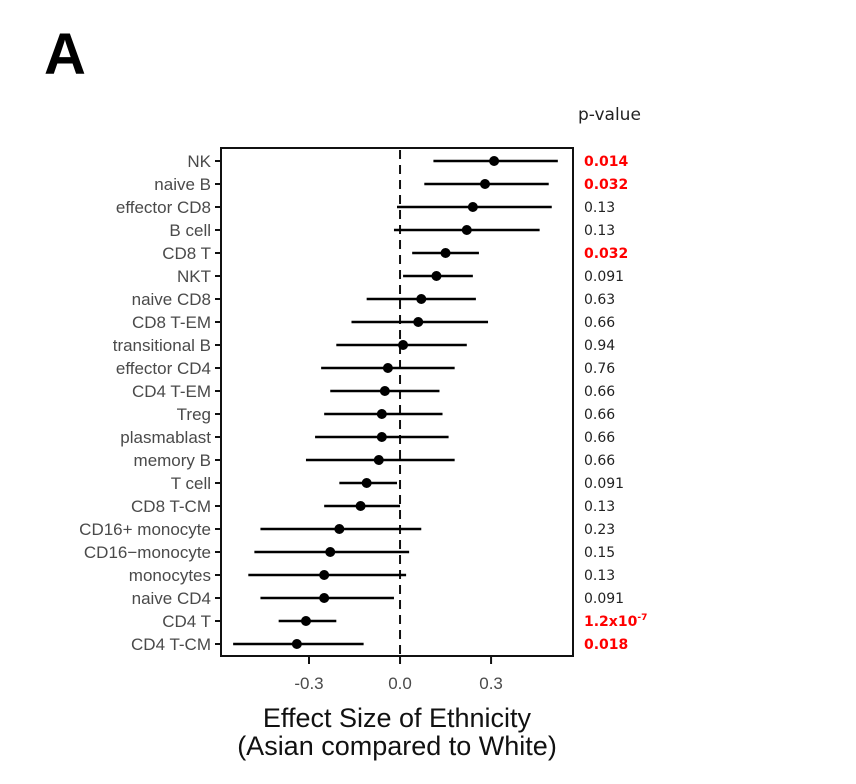 The width and height of the screenshot is (856, 784). What do you see at coordinates (171, 391) in the screenshot?
I see `row-label: CD4 T-EM` at bounding box center [171, 391].